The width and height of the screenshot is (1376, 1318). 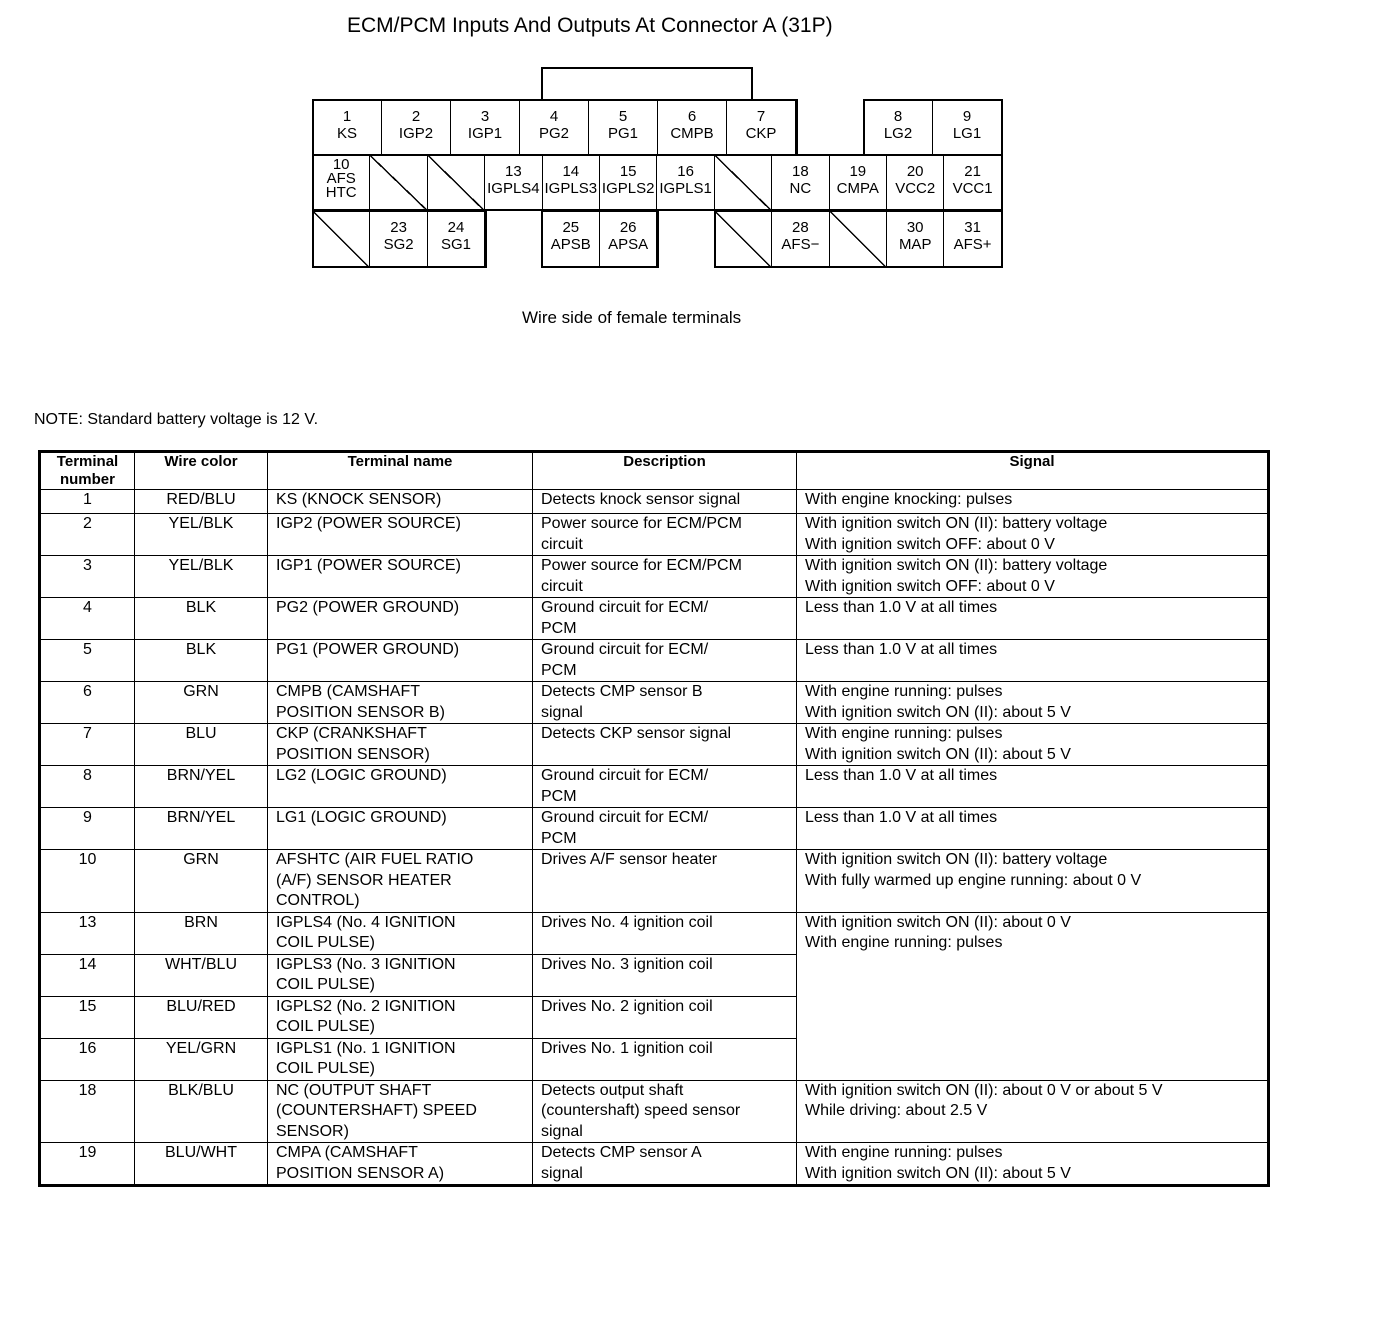 I want to click on wire-color: BRN/YEL, so click(x=201, y=786).